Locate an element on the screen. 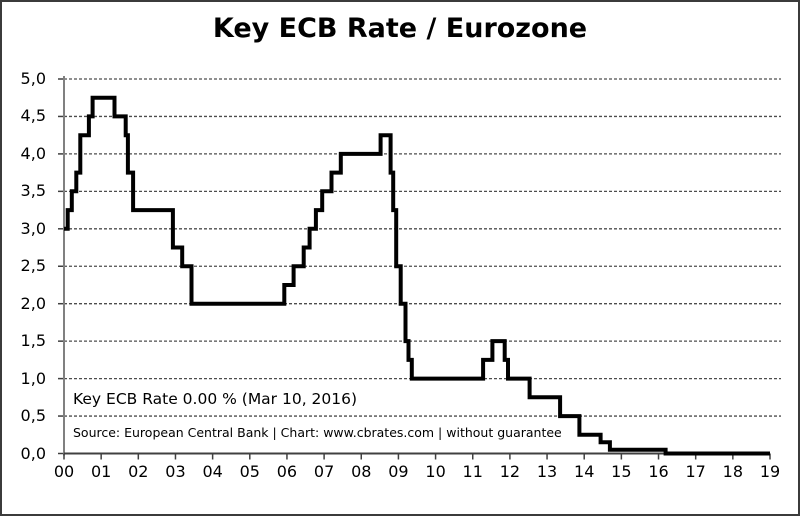 The width and height of the screenshot is (800, 516). y-tick-label: 0,0 is located at coordinates (33, 453).